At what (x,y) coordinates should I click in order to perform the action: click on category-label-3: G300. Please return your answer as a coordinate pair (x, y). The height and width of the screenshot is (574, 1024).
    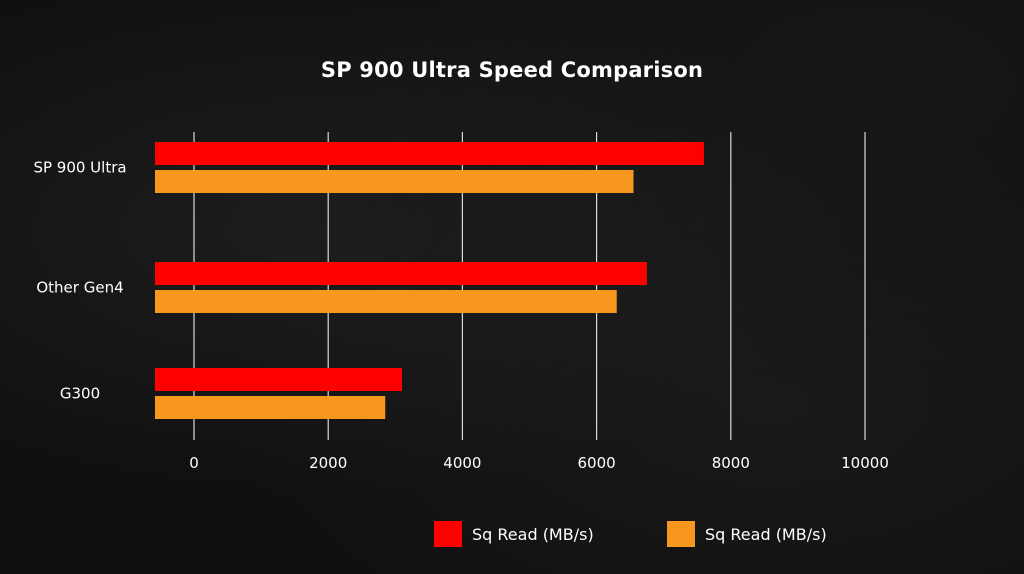
    Looking at the image, I should click on (80, 394).